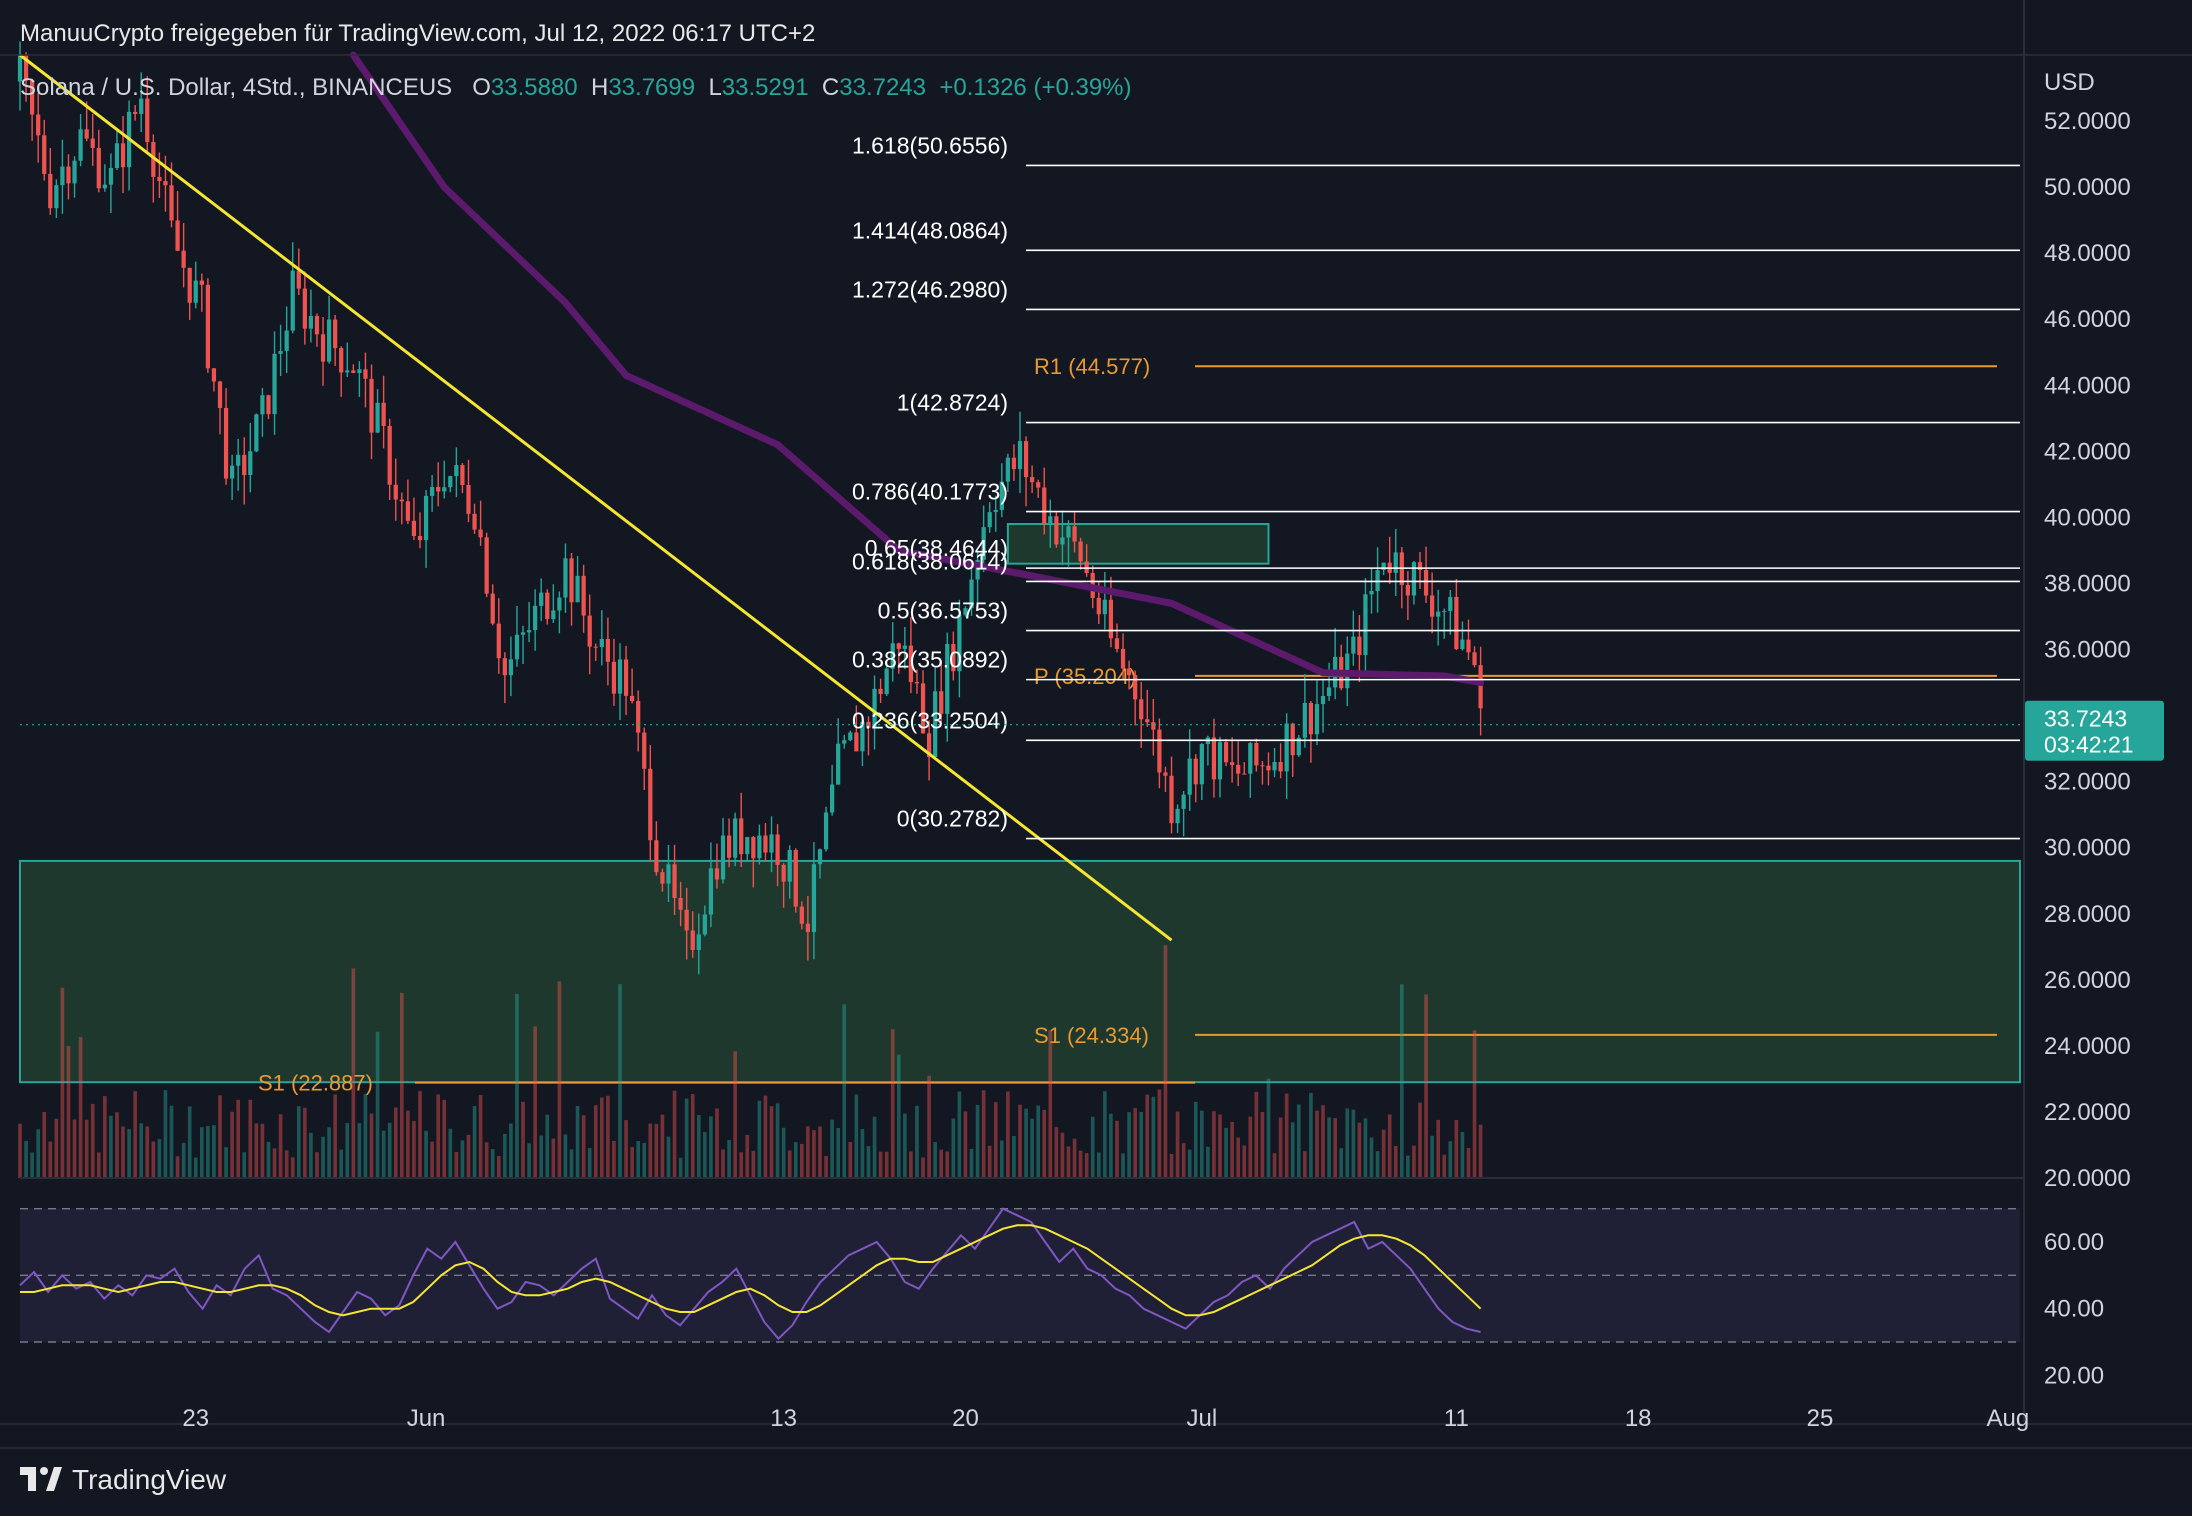 This screenshot has height=1516, width=2192. What do you see at coordinates (1092, 366) in the screenshot?
I see `pivot-label-r1: R1 (44.577)` at bounding box center [1092, 366].